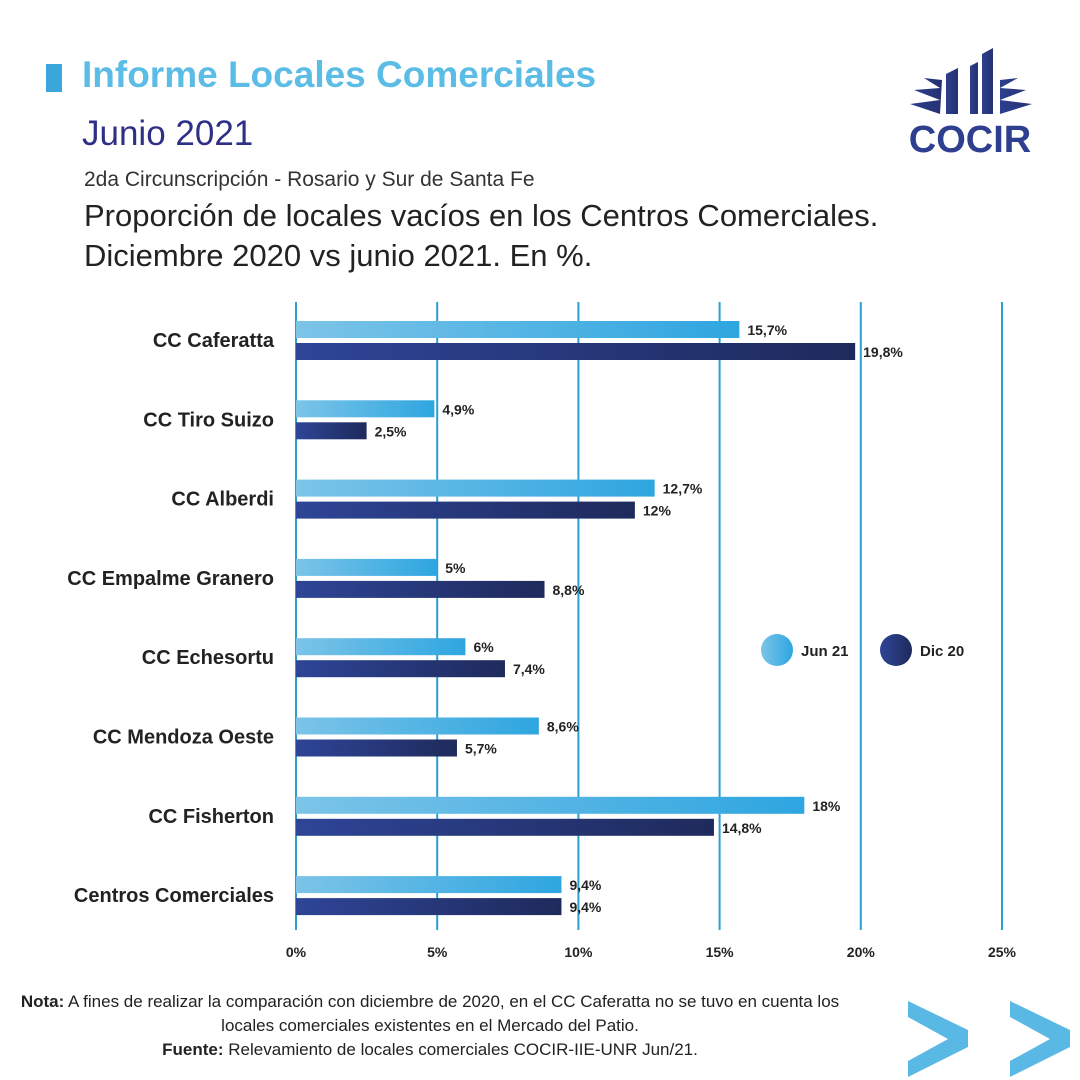 This screenshot has width=1080, height=1080. I want to click on data-label: 2,5%, so click(391, 431).